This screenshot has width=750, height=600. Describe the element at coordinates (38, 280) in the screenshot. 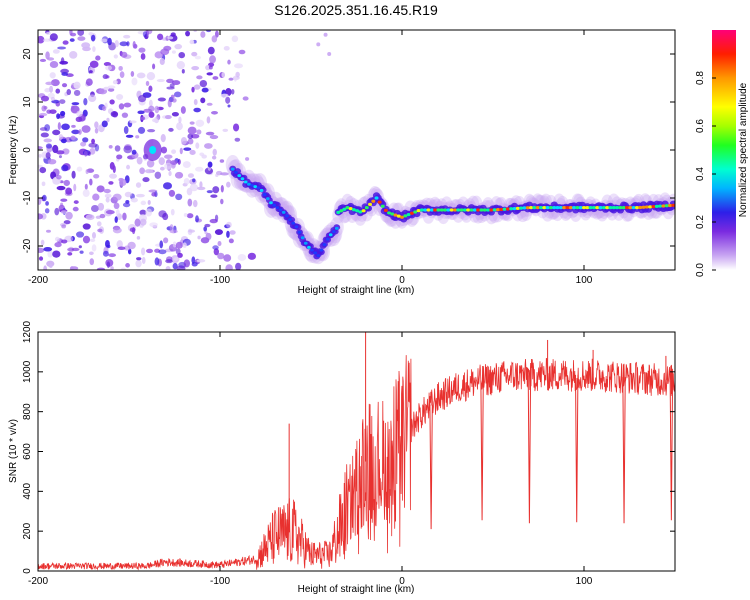

I see `spectrogram-xtick-label: -200` at that location.